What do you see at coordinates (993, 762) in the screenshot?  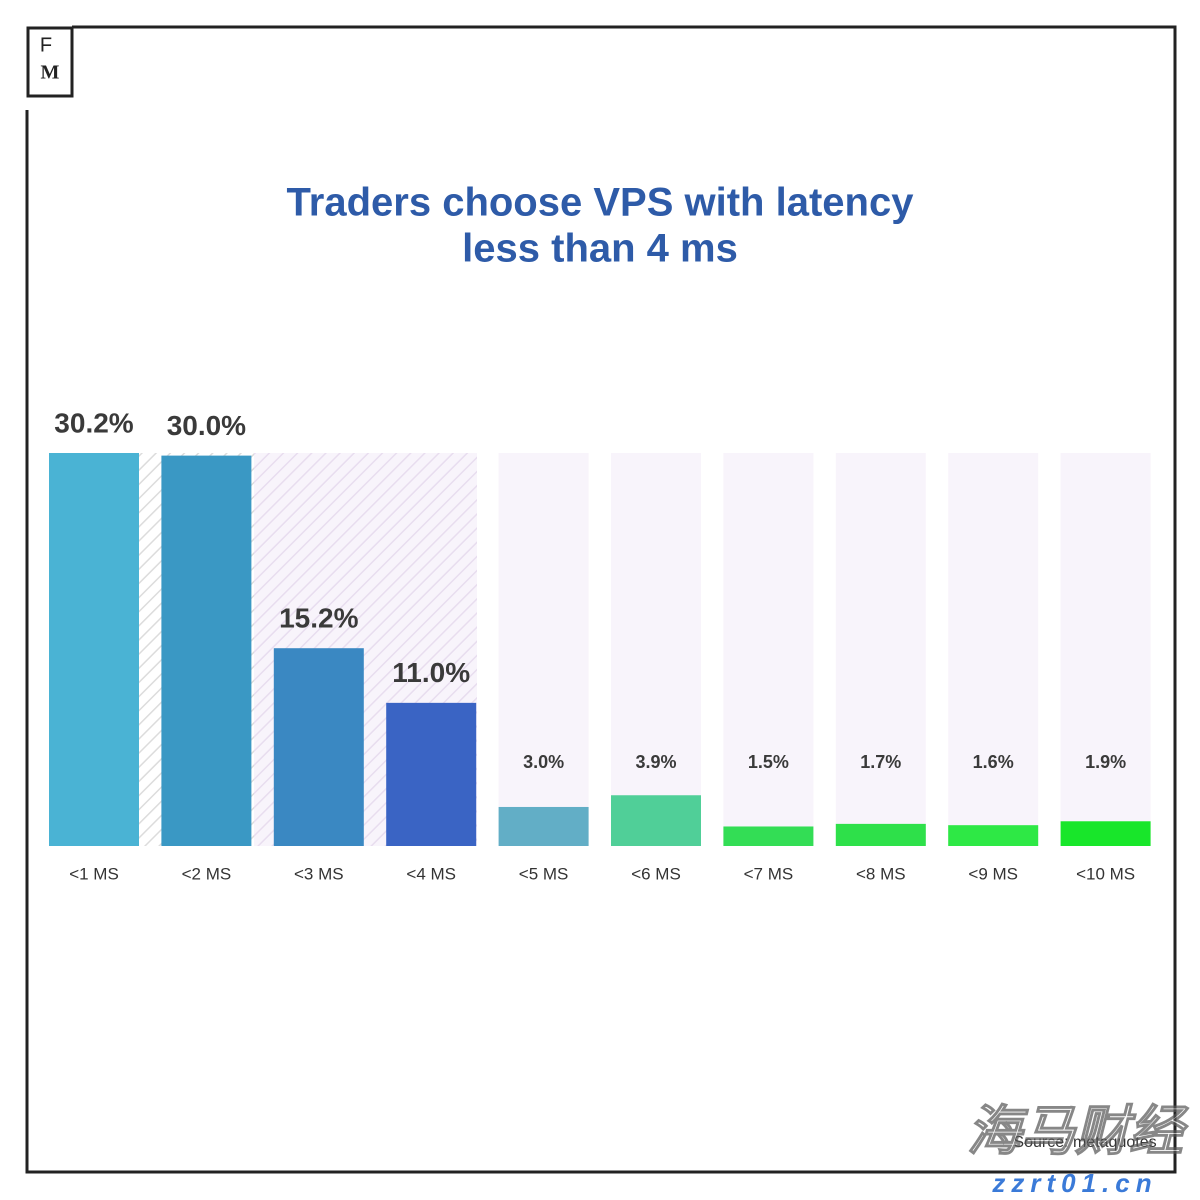 I see `value-label: 1.6%` at bounding box center [993, 762].